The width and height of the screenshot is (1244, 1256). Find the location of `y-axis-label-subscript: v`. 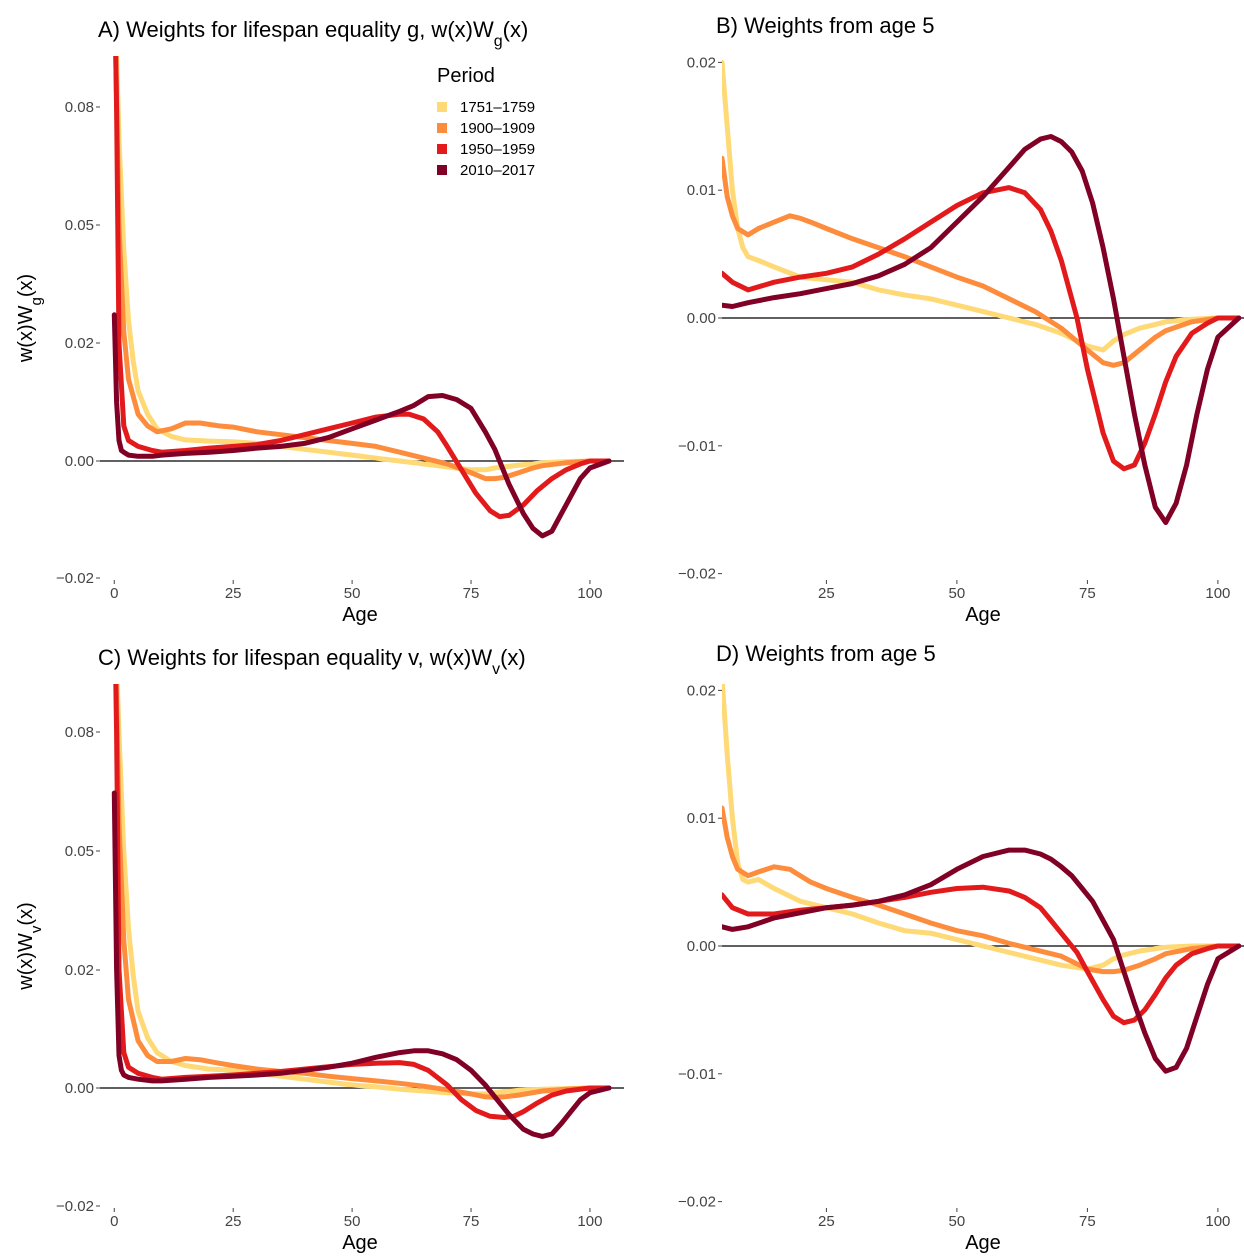

y-axis-label-subscript: v is located at coordinates (36, 929).